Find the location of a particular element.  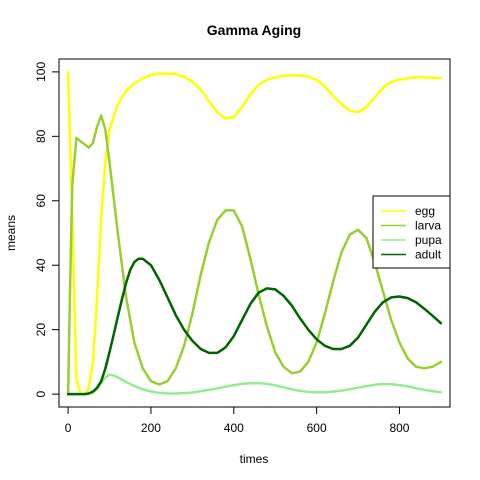

x-axis: 0 200 400 600 800 is located at coordinates (237, 420).